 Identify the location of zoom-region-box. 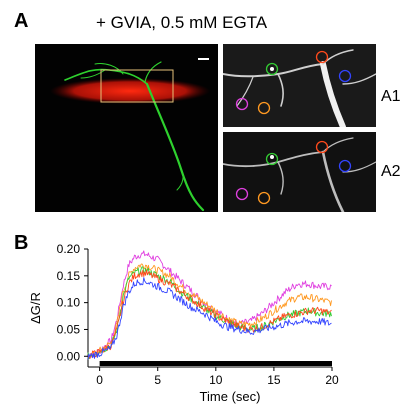
(137, 86).